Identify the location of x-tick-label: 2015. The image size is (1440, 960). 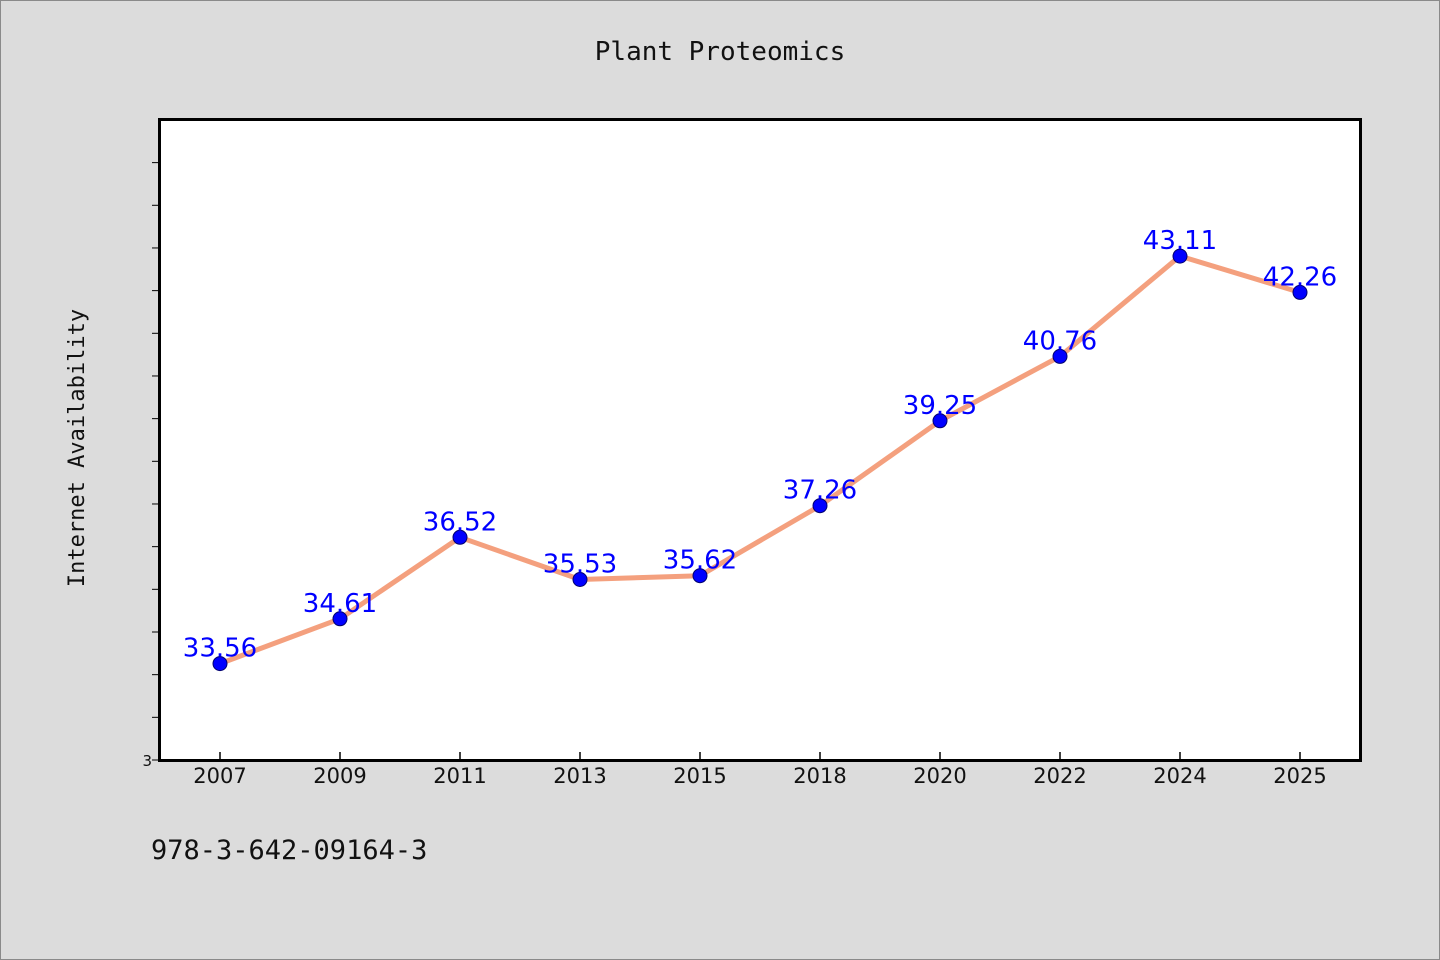
(699, 776).